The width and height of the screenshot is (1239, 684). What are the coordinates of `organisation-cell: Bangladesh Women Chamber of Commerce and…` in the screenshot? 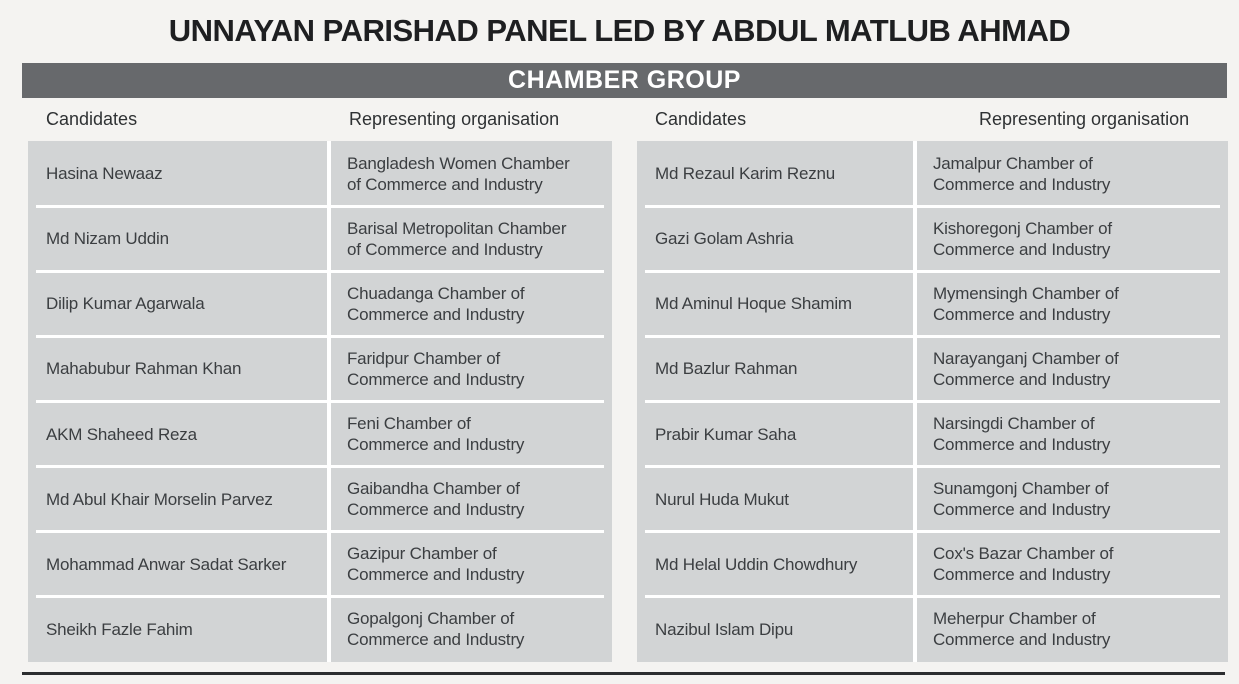 It's located at (458, 173).